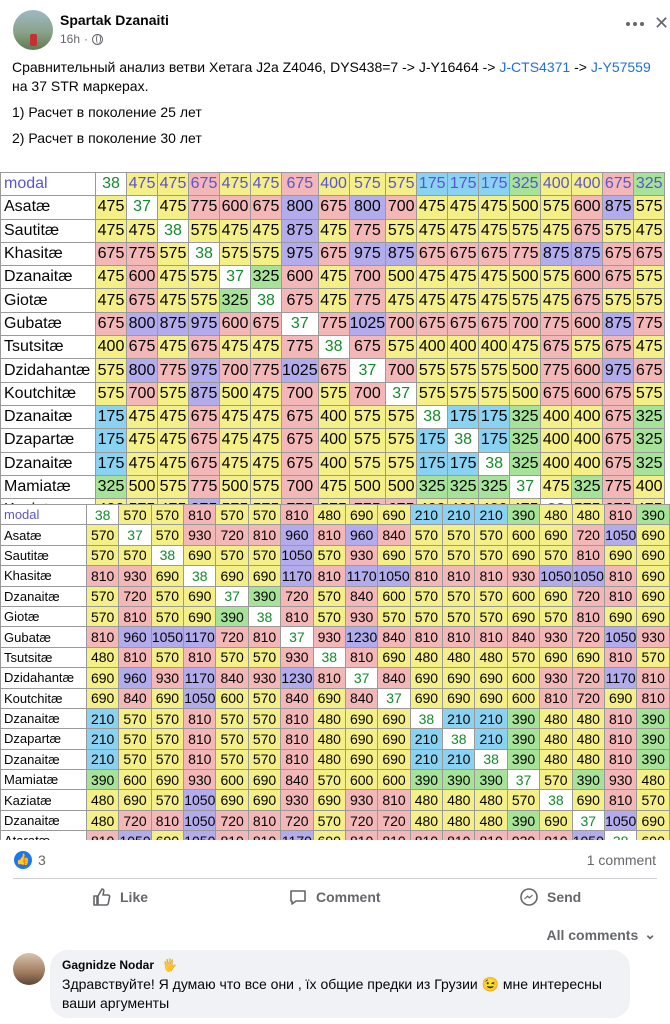 This screenshot has height=1024, width=670. Describe the element at coordinates (361, 555) in the screenshot. I see `table-cell: 930` at that location.